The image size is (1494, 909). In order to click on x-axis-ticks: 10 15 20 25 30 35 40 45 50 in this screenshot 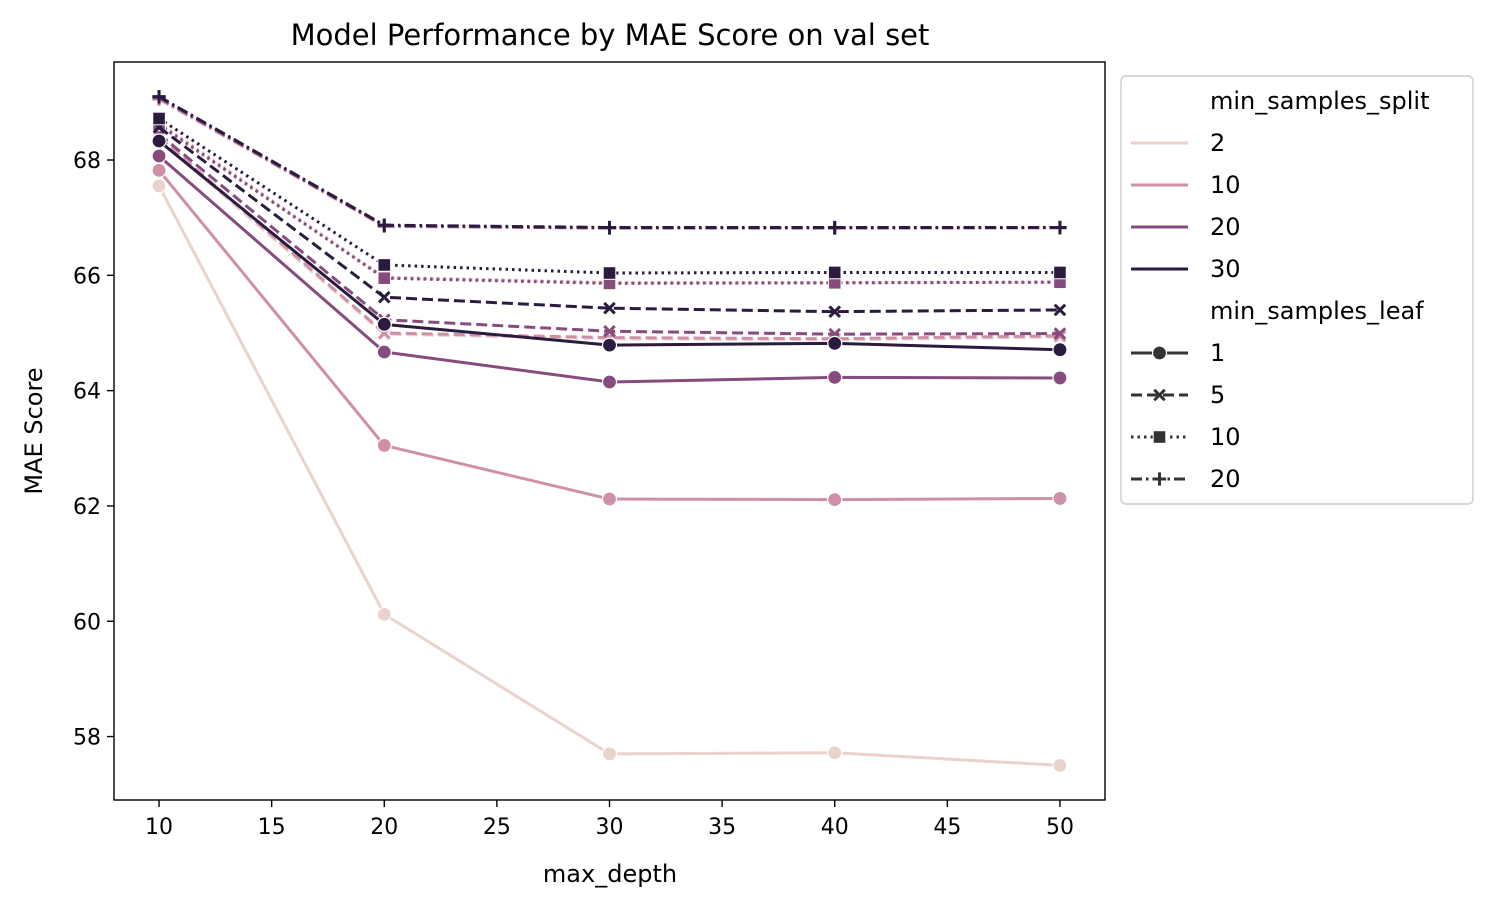, I will do `click(609, 820)`.